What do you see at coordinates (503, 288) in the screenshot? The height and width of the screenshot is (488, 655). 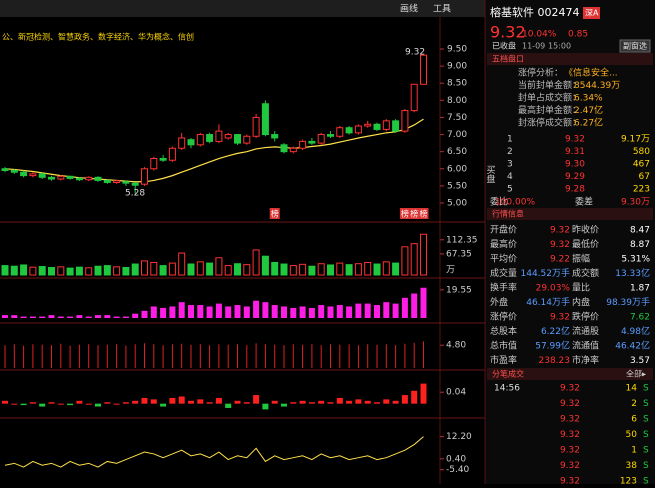 I see `side-text: 换手率` at bounding box center [503, 288].